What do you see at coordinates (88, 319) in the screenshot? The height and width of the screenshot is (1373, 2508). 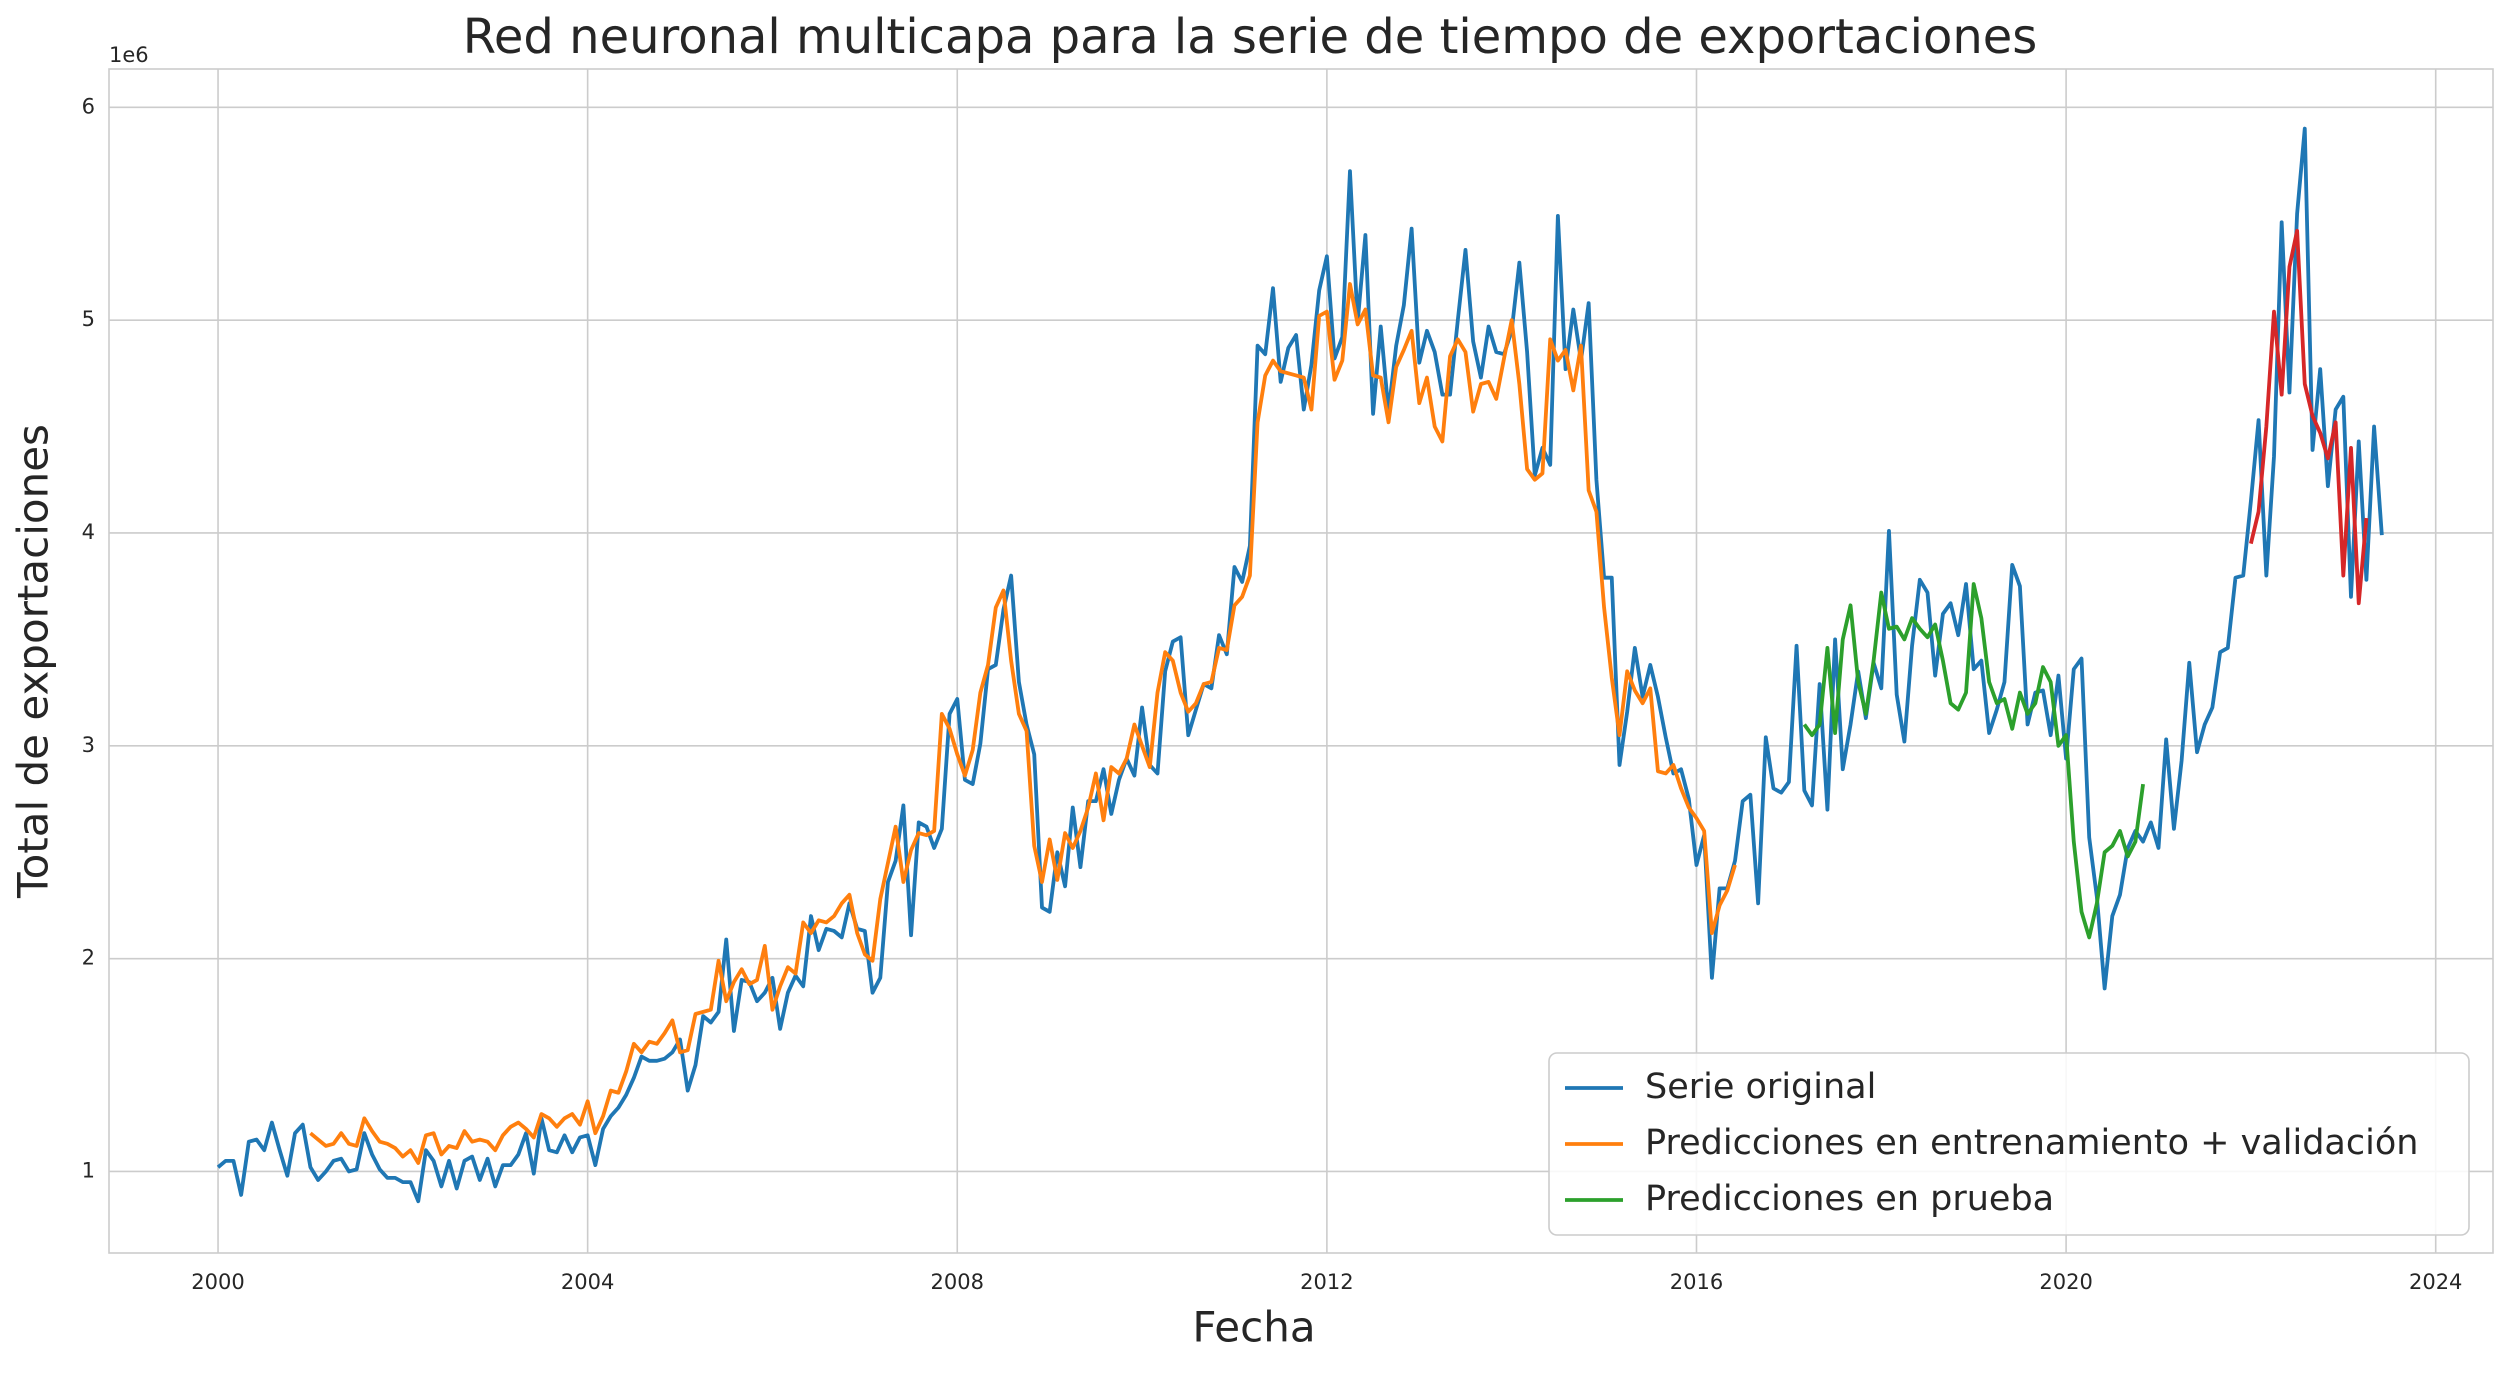 I see `y-tick-label: 5` at bounding box center [88, 319].